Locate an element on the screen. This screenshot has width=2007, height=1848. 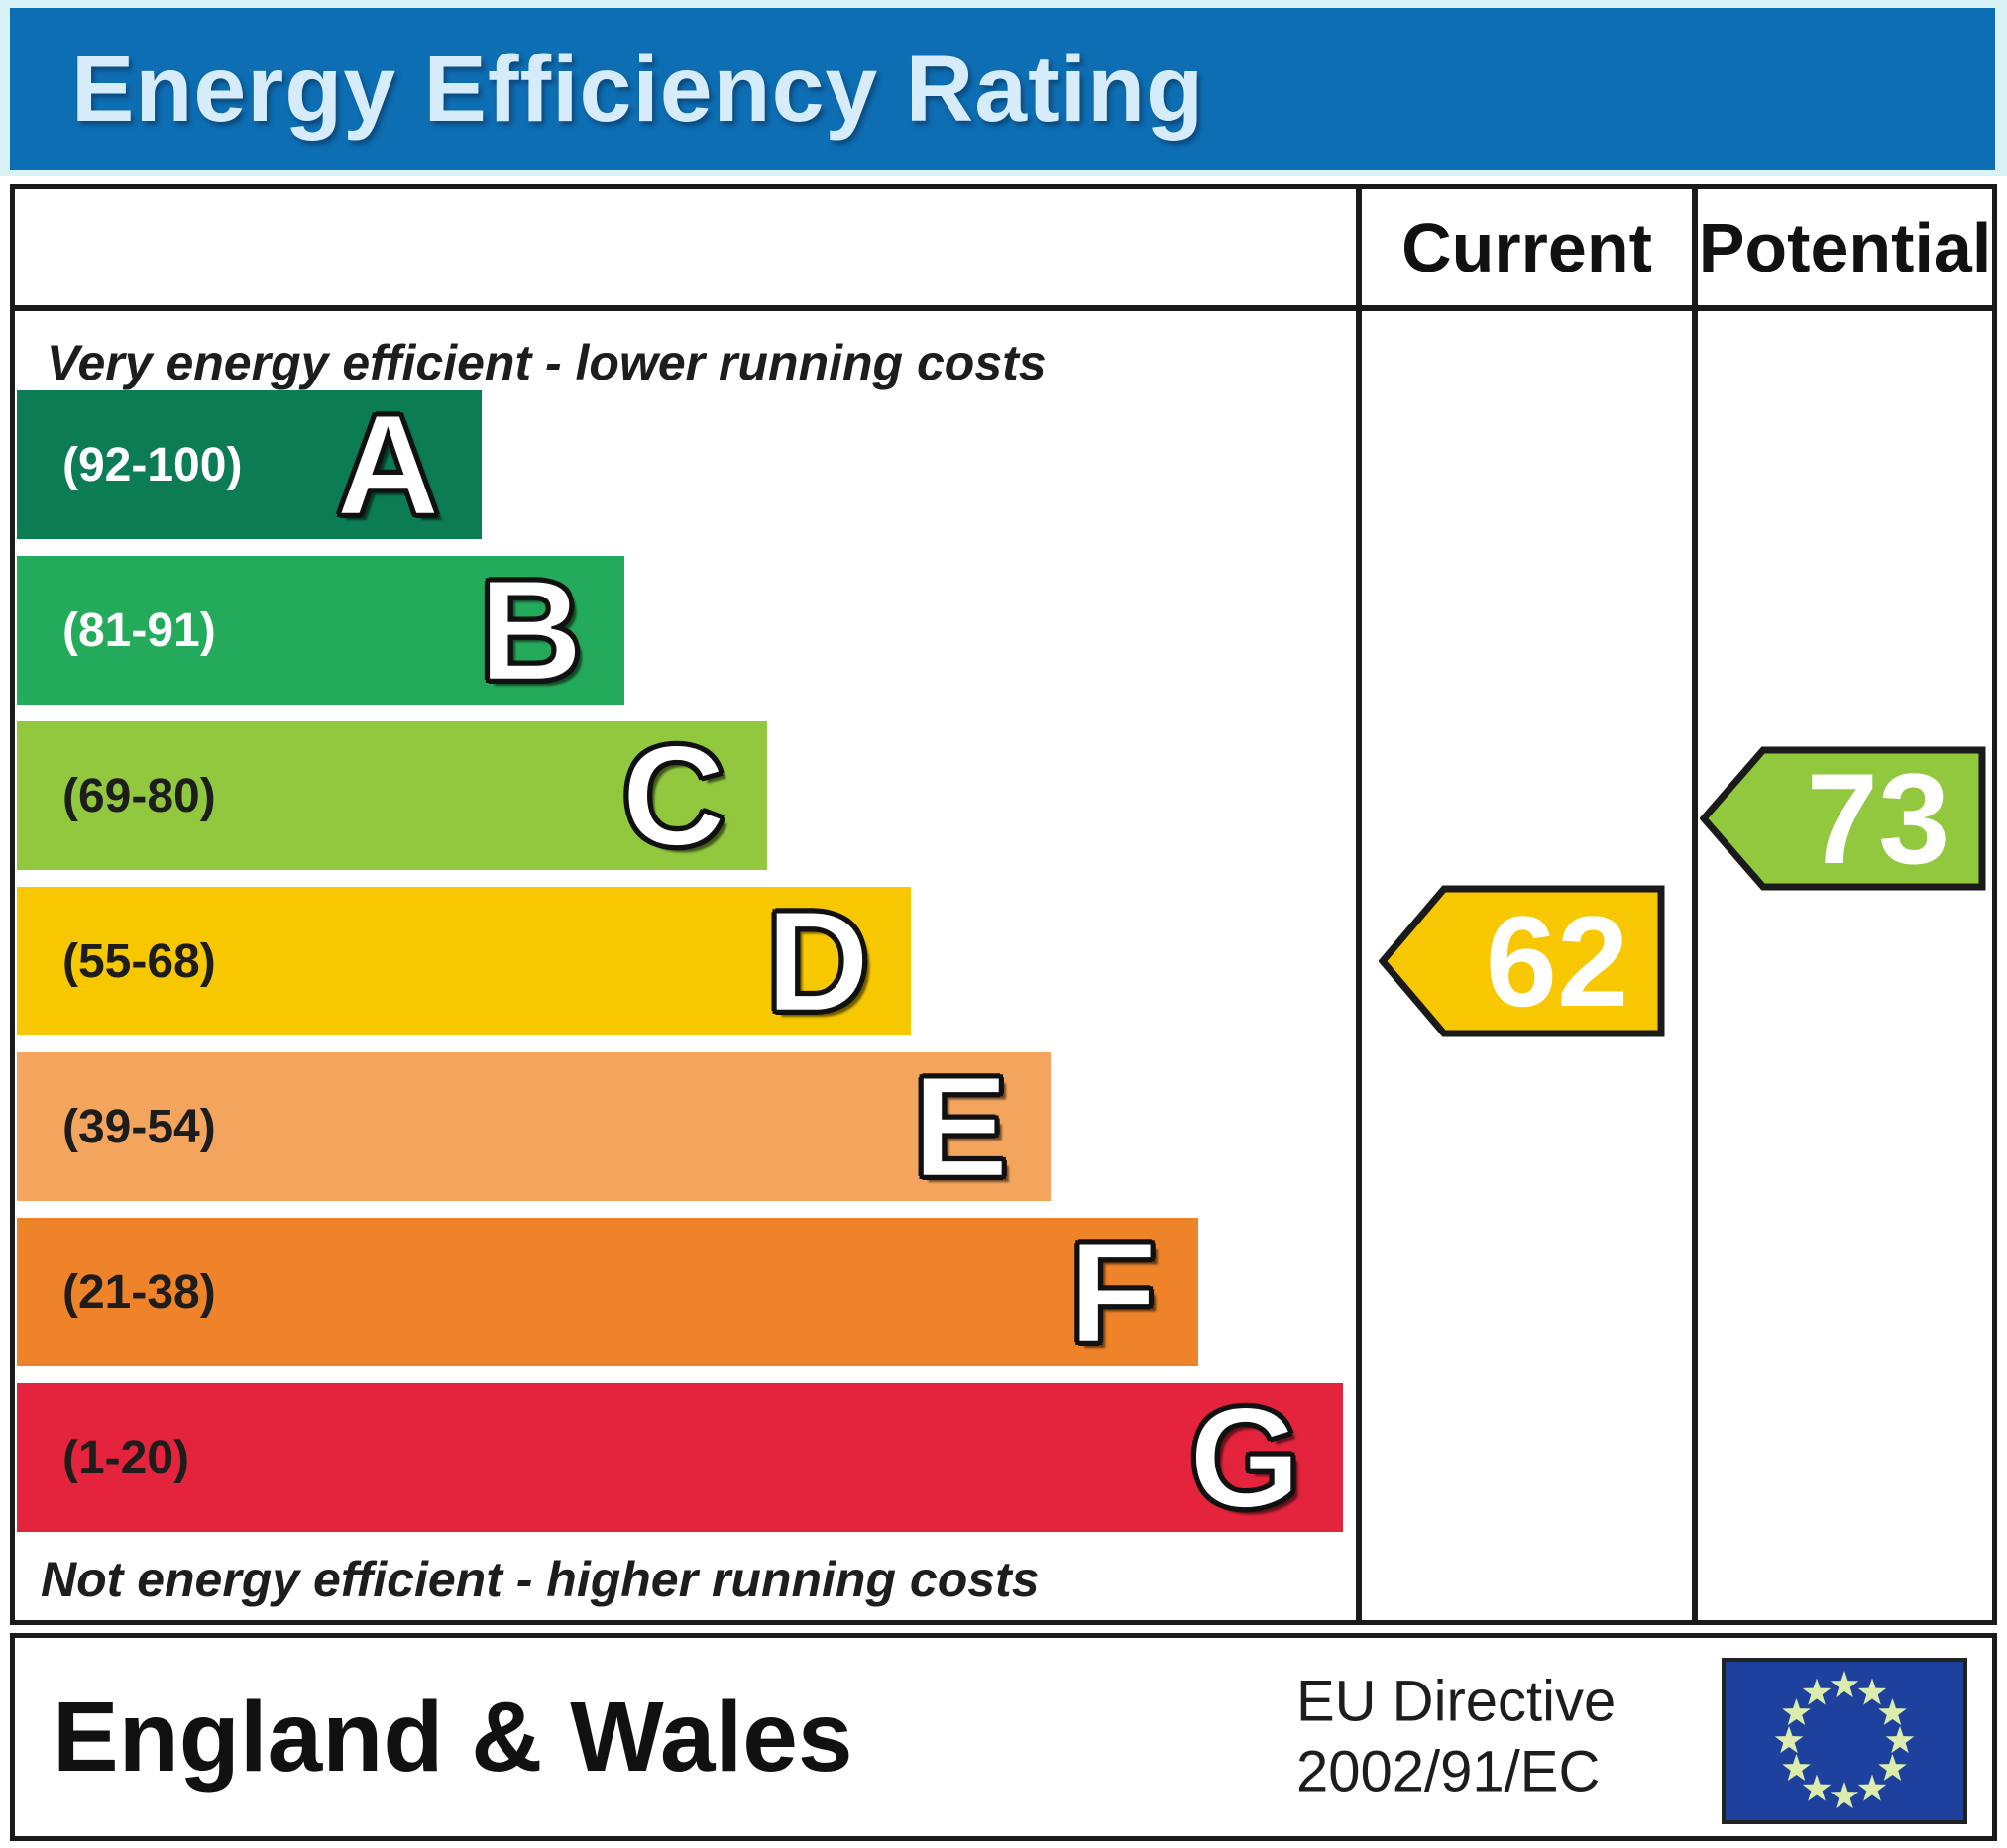
current-arrow-shape is located at coordinates (1522, 961).